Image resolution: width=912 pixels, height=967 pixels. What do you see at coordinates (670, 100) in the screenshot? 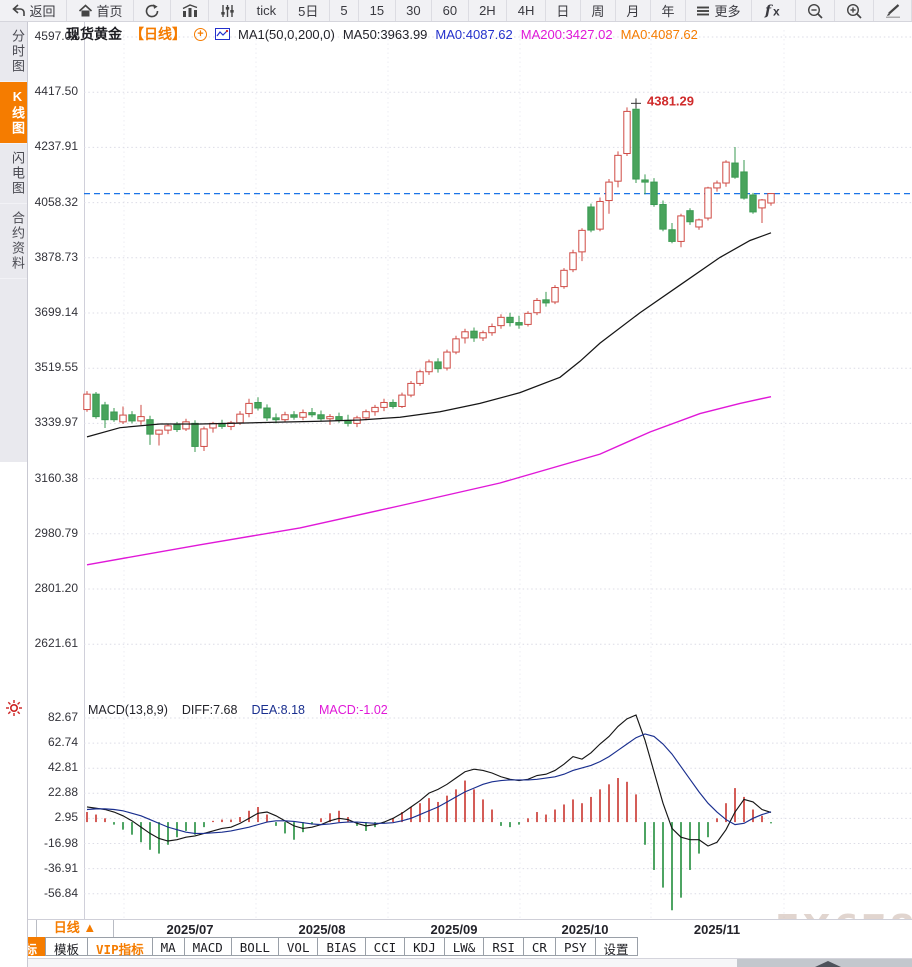
I see `peak-price-annotation: 4381.29` at bounding box center [670, 100].